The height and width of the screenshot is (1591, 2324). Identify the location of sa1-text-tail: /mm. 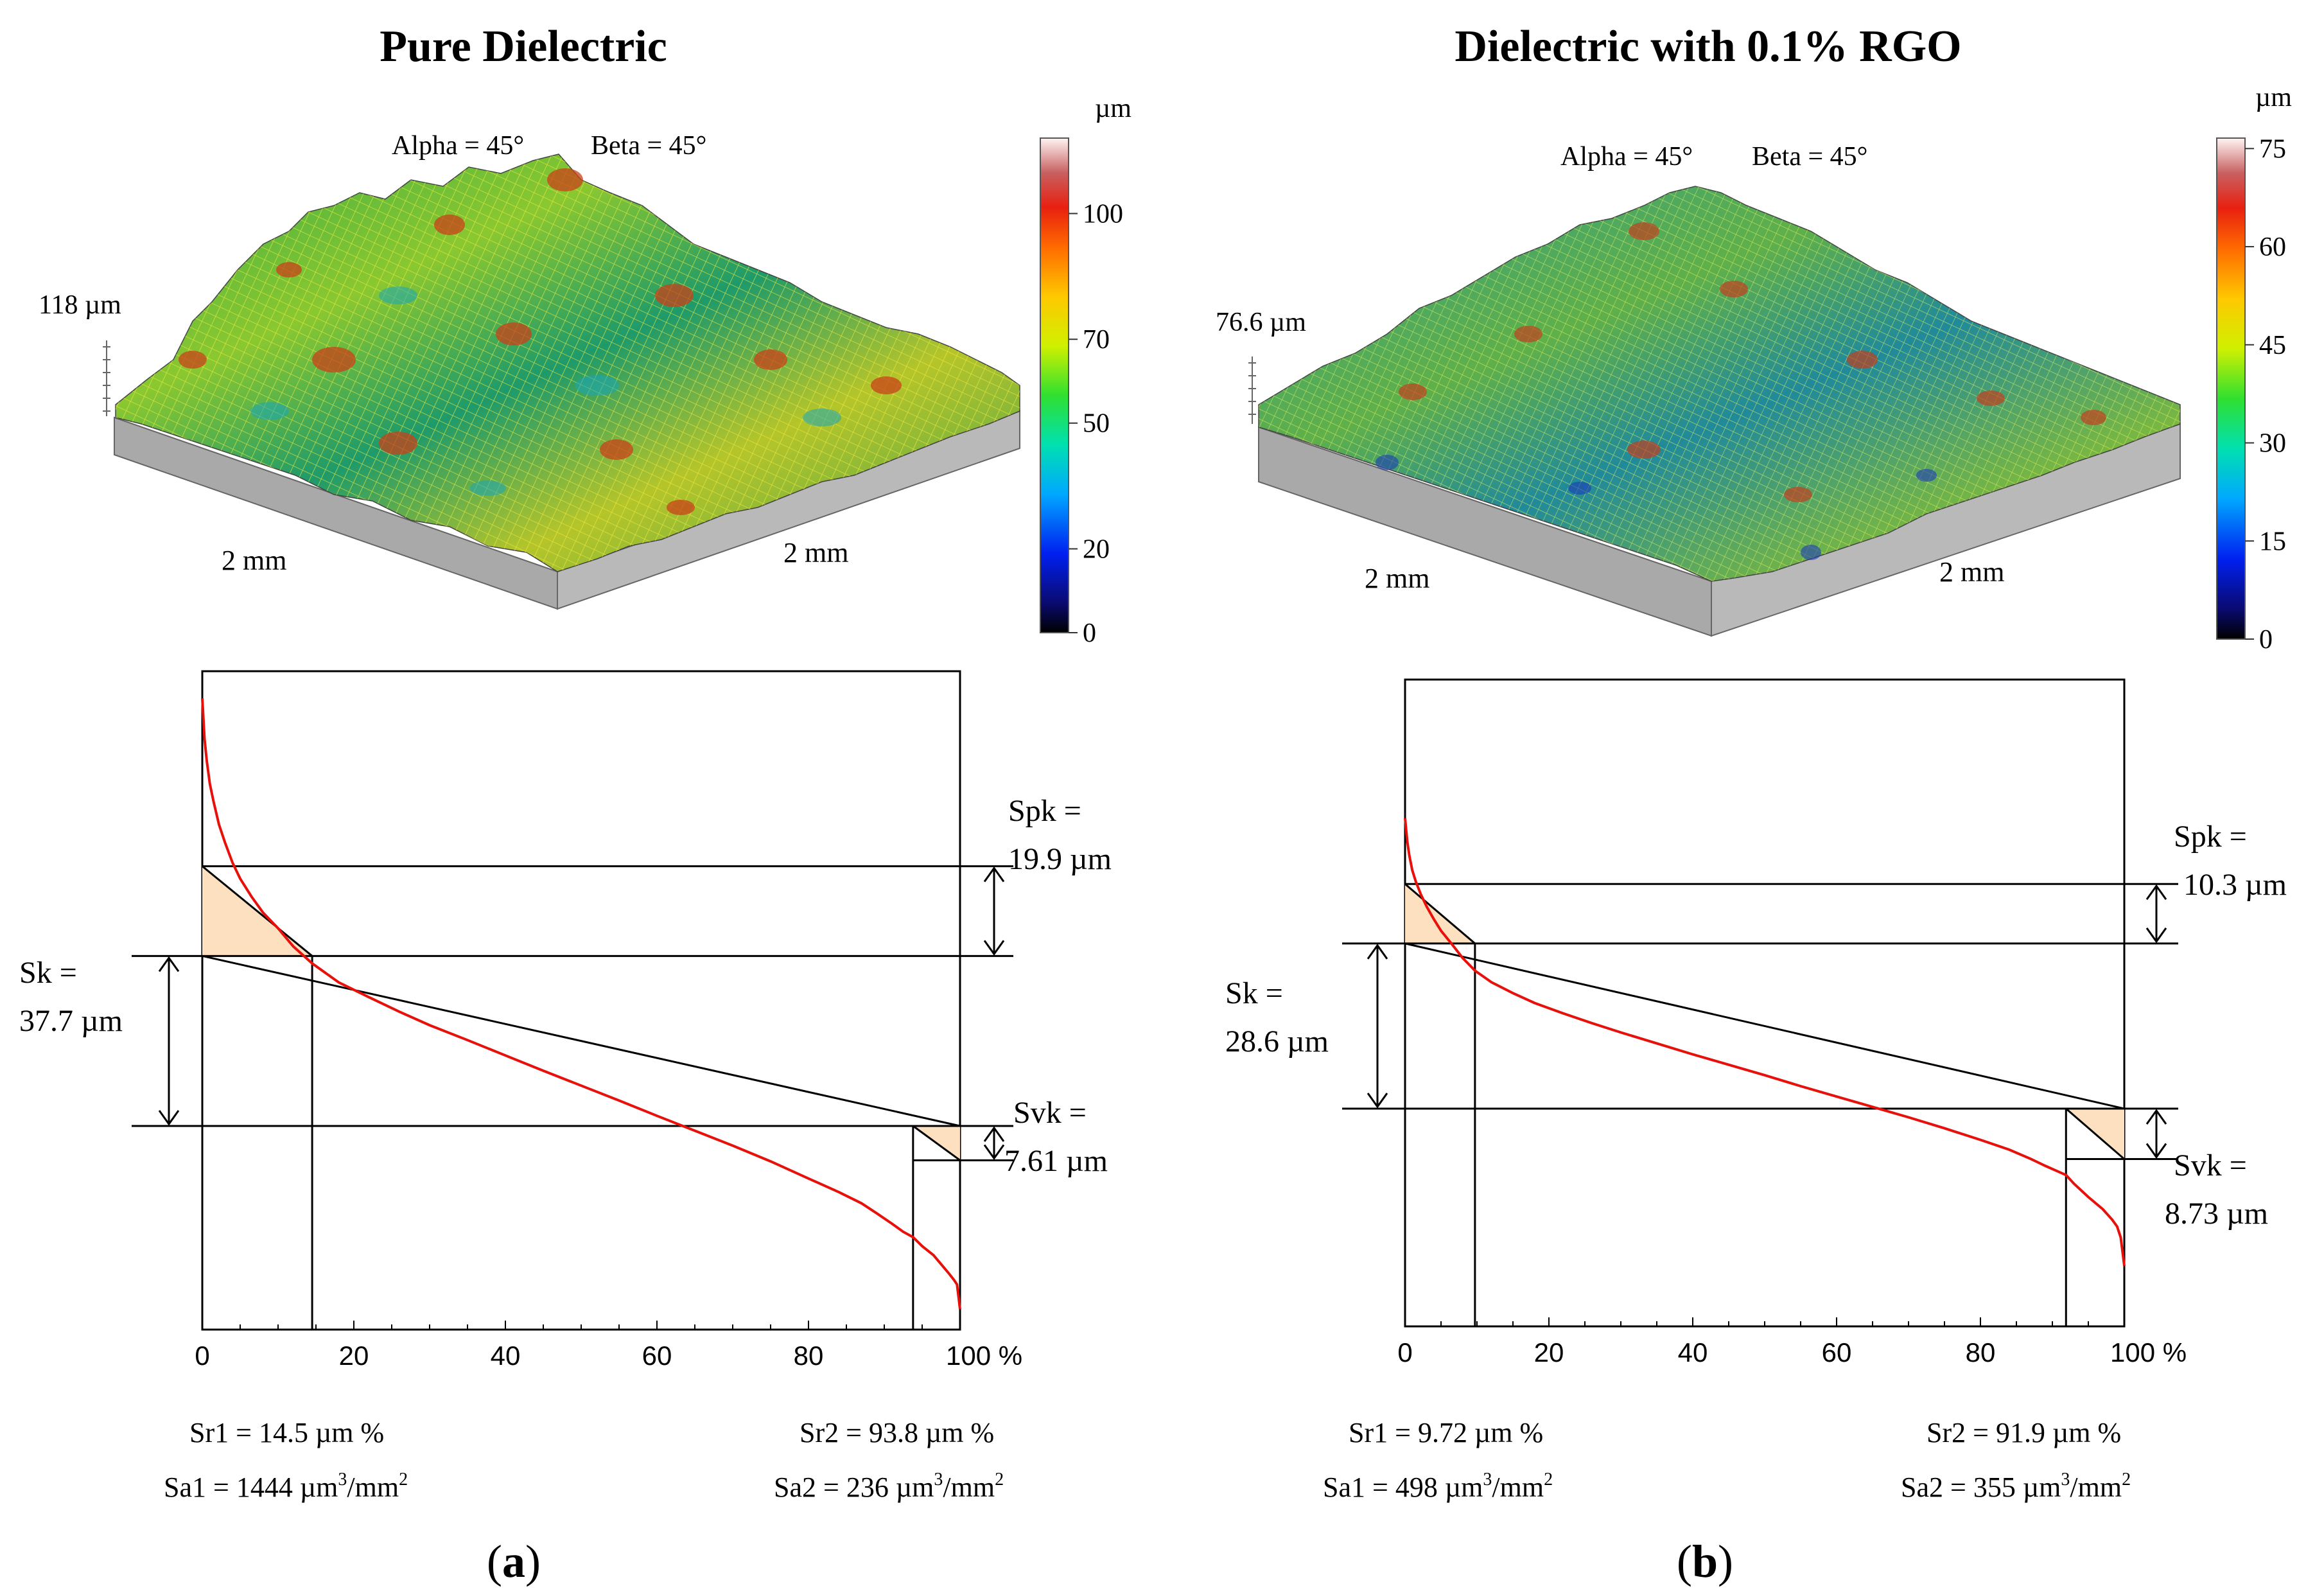
(1518, 1487).